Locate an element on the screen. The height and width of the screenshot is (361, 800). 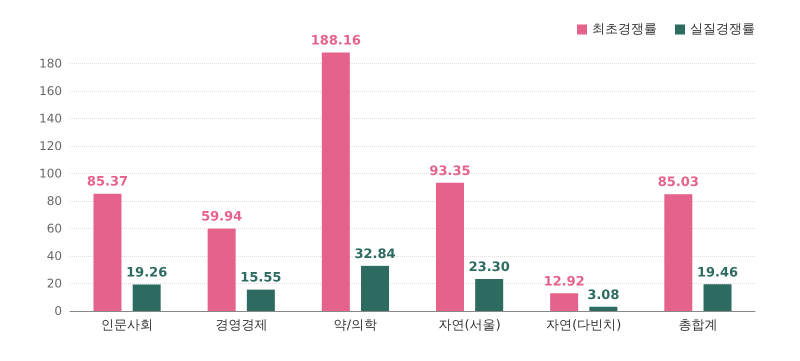
text: 85.03 is located at coordinates (678, 182).